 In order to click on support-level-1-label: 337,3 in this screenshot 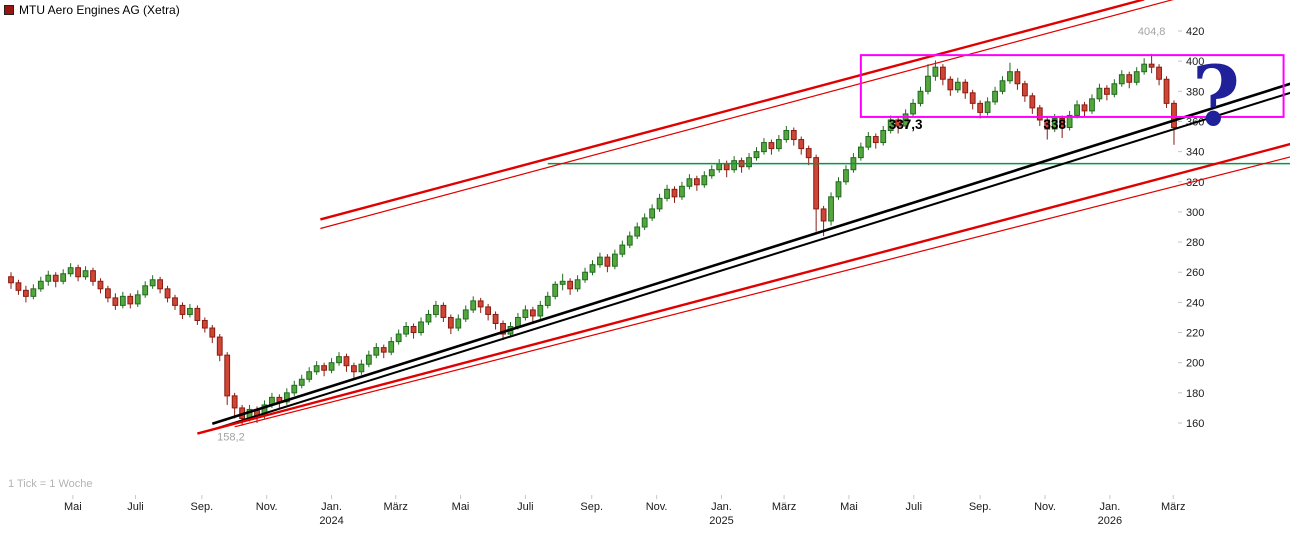, I will do `click(906, 124)`.